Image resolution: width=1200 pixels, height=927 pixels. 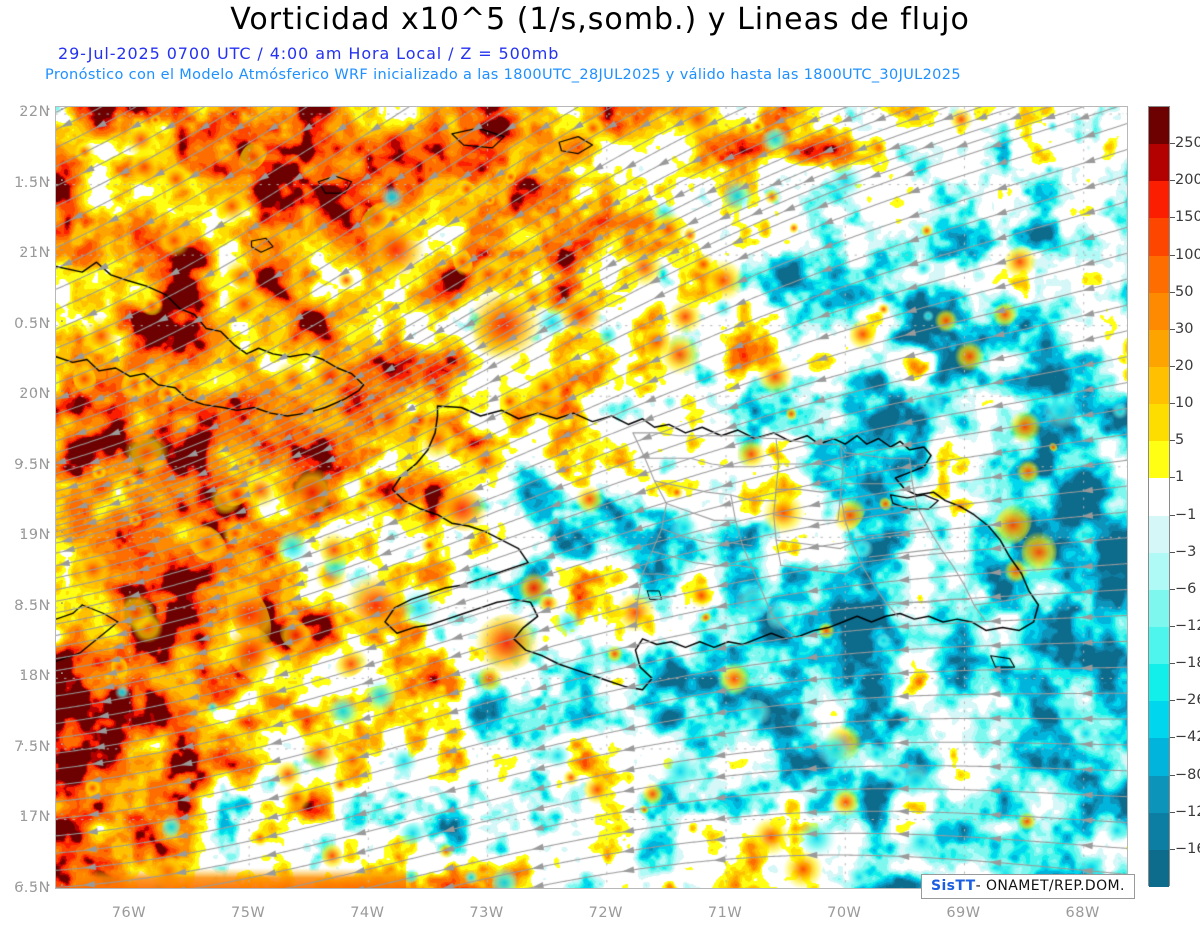 What do you see at coordinates (1184, 366) in the screenshot?
I see `colorbar-tick-label: 20` at bounding box center [1184, 366].